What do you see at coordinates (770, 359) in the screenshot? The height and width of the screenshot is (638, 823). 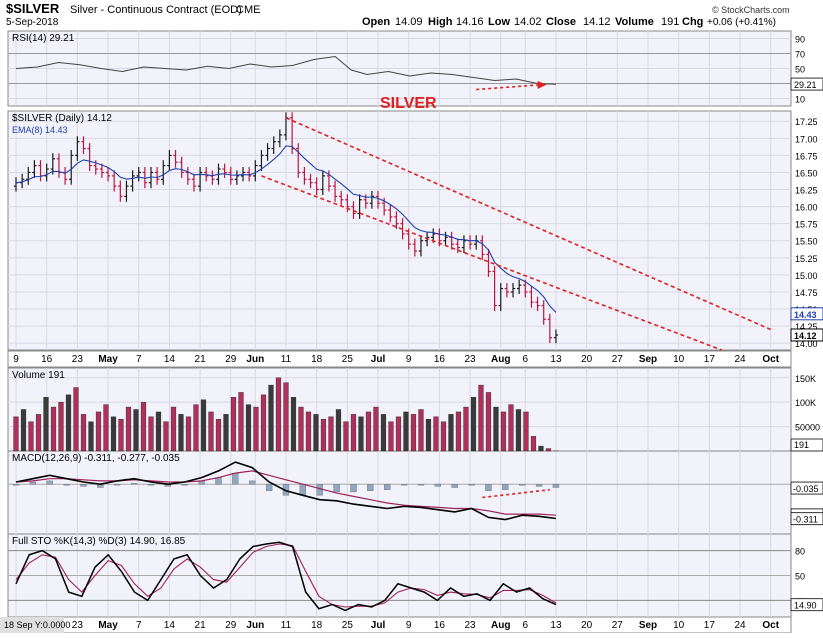 I see `x-tick-label: Oct` at bounding box center [770, 359].